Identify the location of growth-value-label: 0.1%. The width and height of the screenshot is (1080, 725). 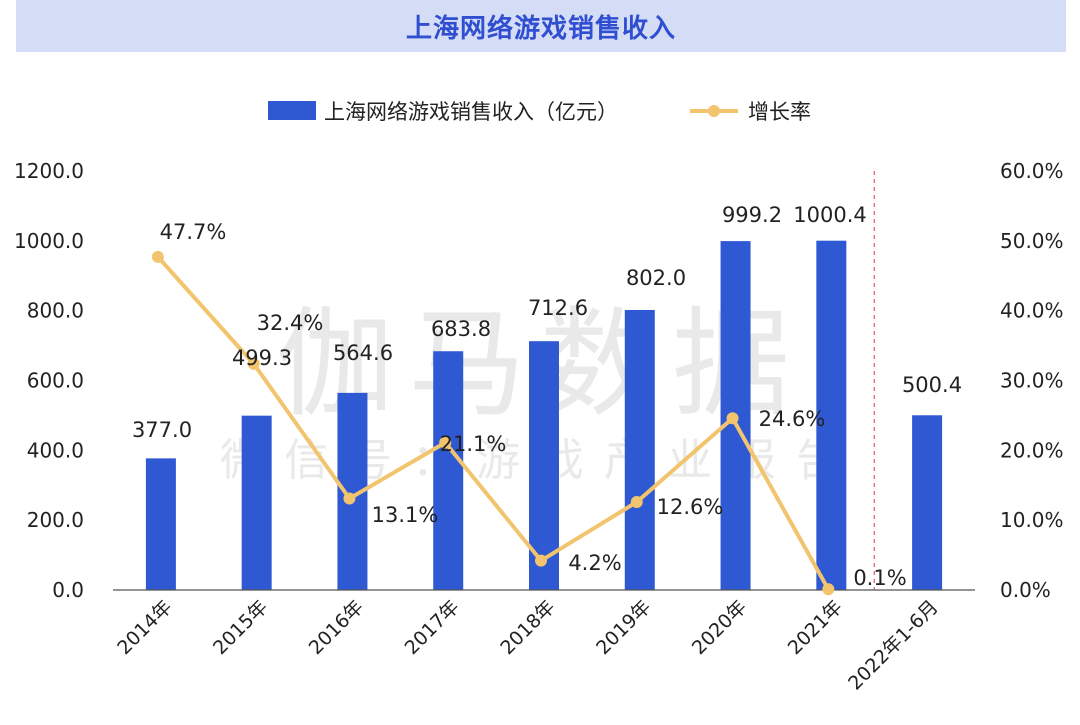
(879, 578).